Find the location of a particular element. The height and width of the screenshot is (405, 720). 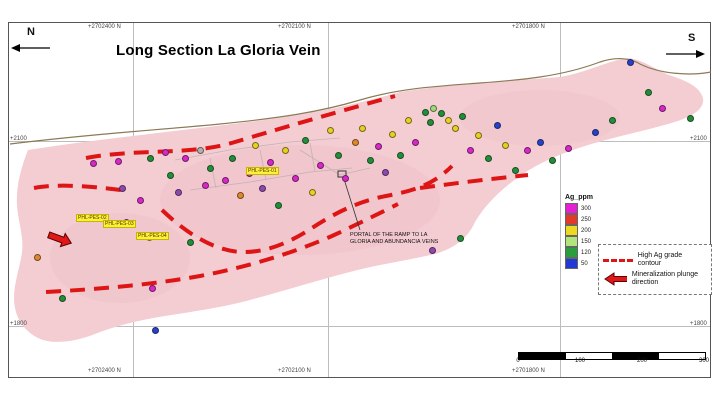

drillhole-id-label: PHL-PES-04 is located at coordinates (152, 236).